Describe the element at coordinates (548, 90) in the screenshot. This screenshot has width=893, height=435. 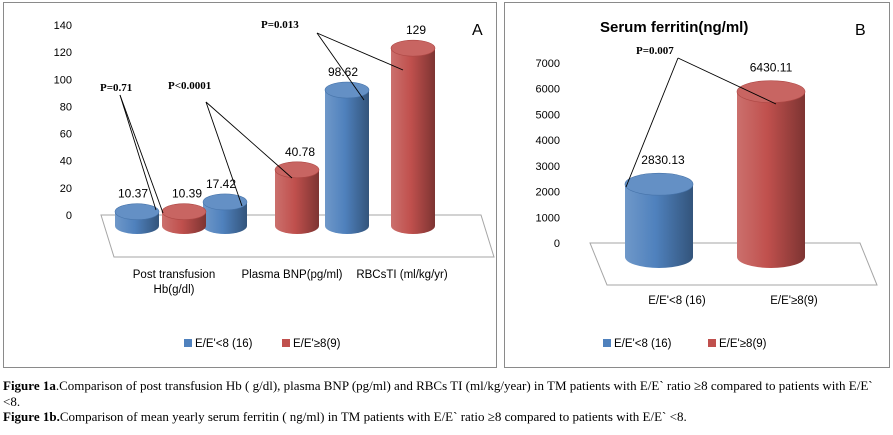
I see `chart-b-ytick-label: 6000` at that location.